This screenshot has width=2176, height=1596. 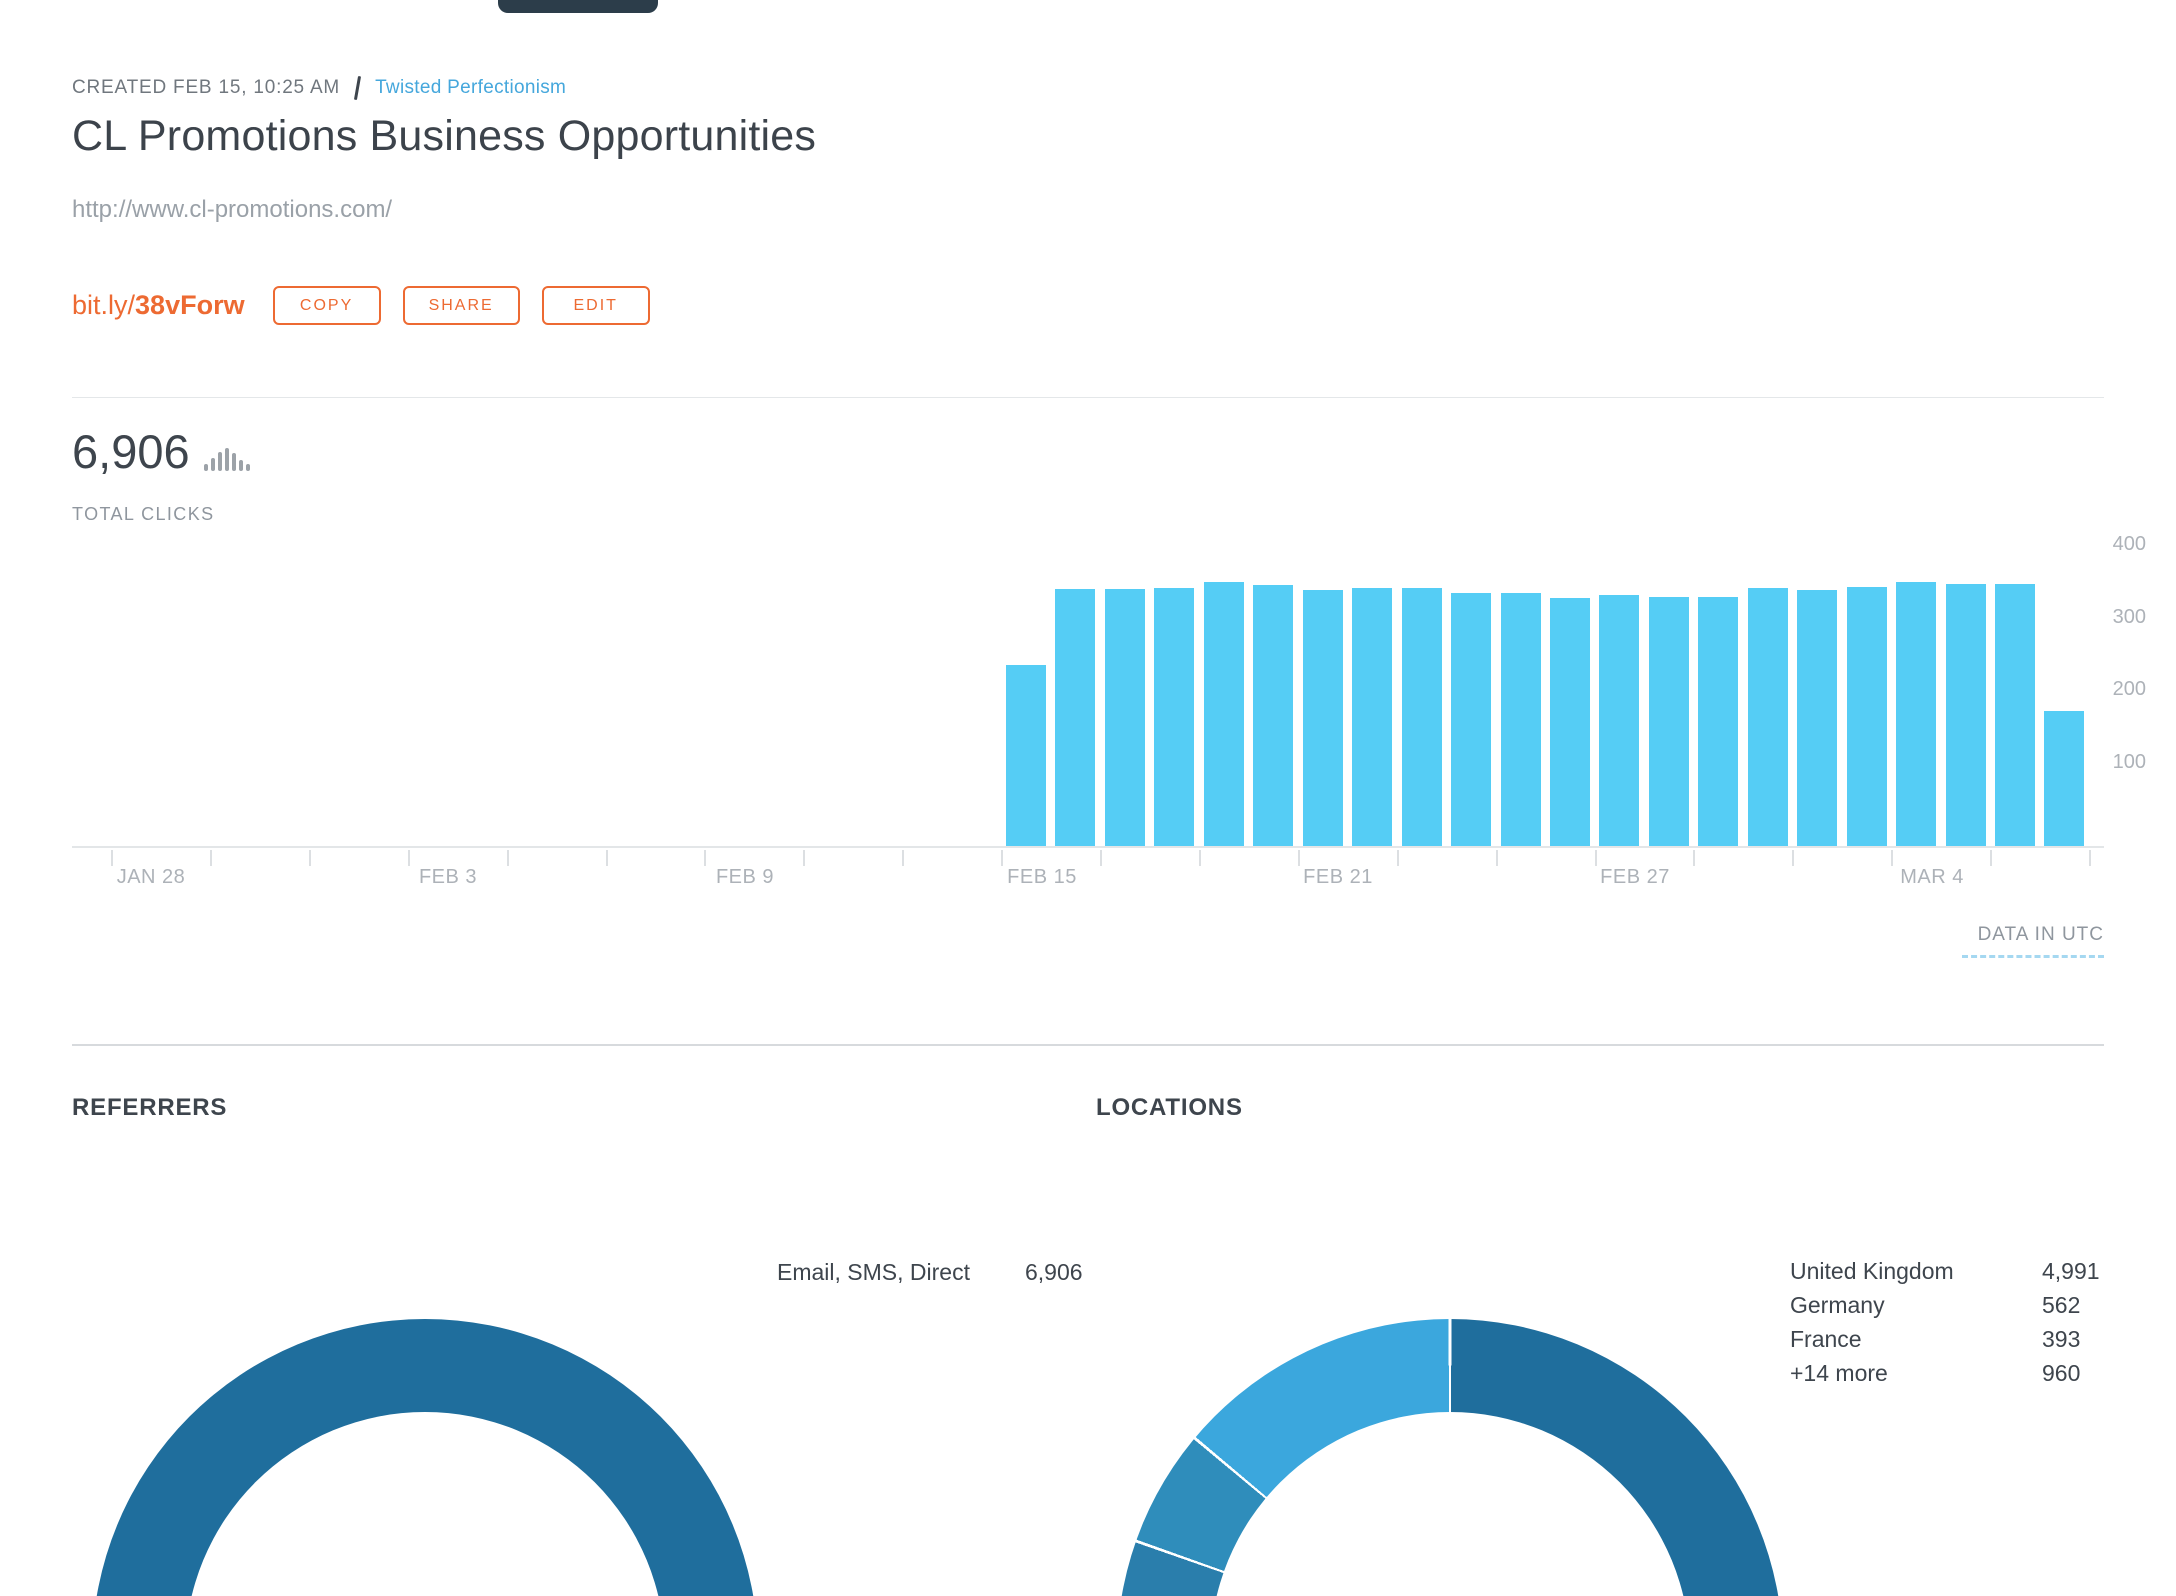 What do you see at coordinates (2129, 762) in the screenshot?
I see `y-axis-label: 100` at bounding box center [2129, 762].